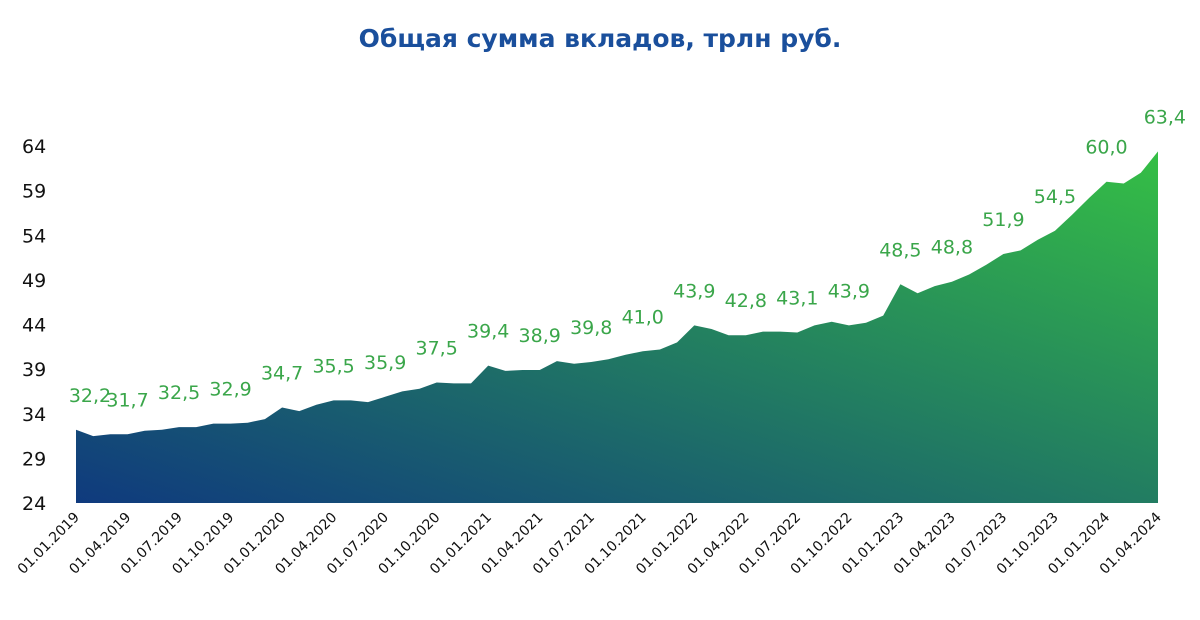 This screenshot has height=620, width=1200. Describe the element at coordinates (643, 317) in the screenshot. I see `data-label: 41,0` at that location.